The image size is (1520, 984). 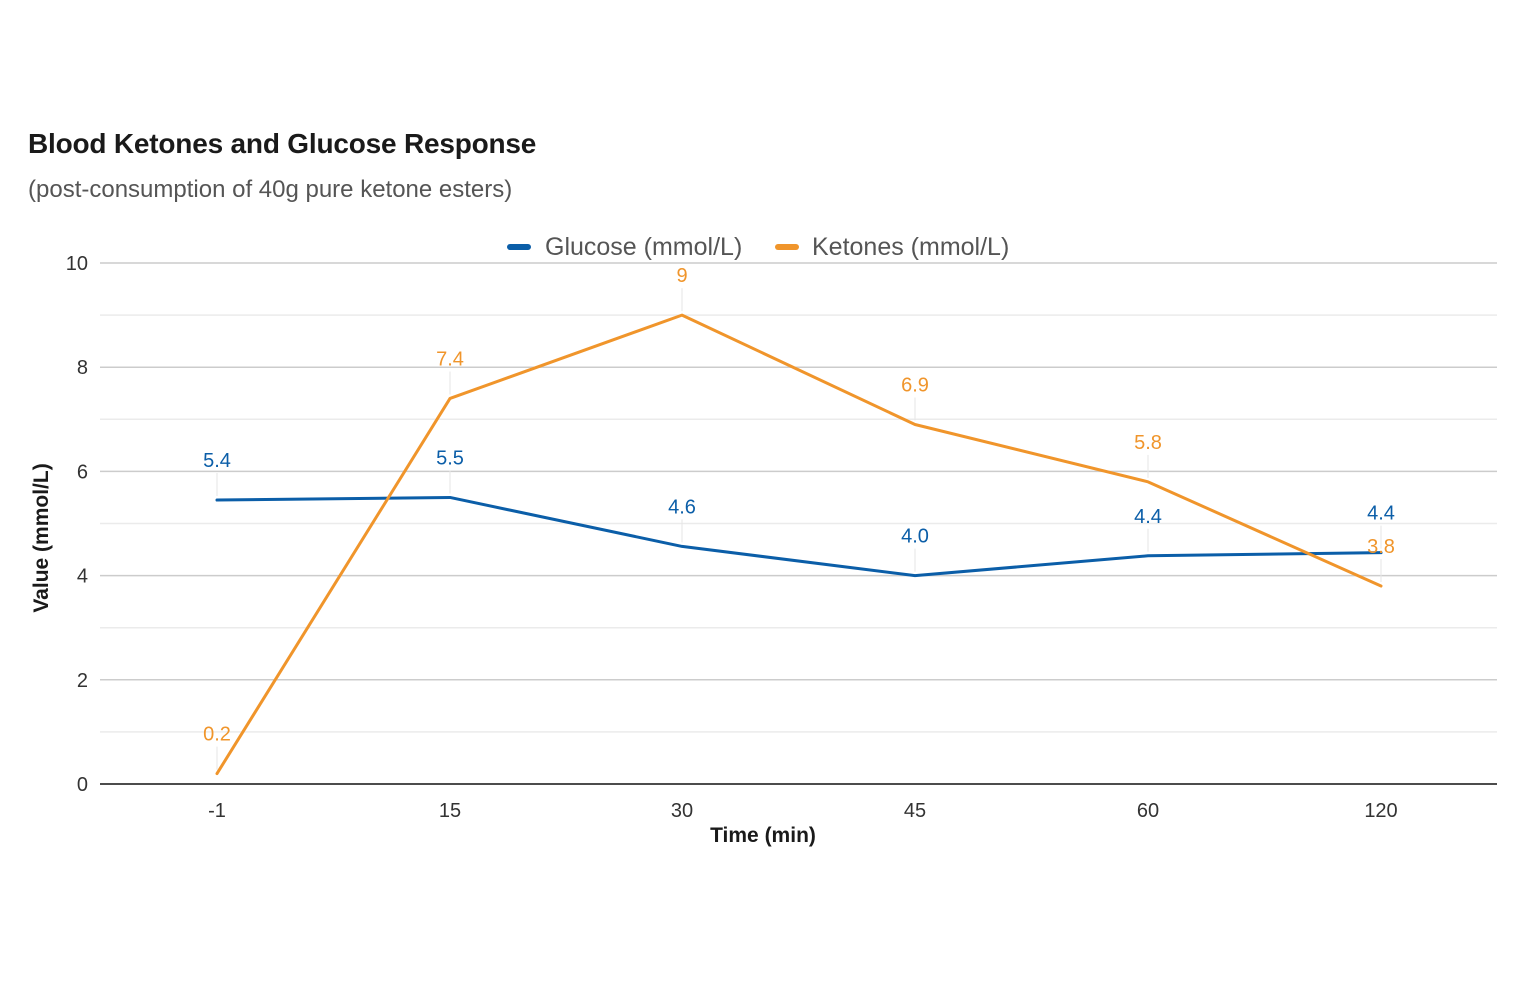 What do you see at coordinates (282, 143) in the screenshot?
I see `chart-title: Blood Ketones and Glucose Response` at bounding box center [282, 143].